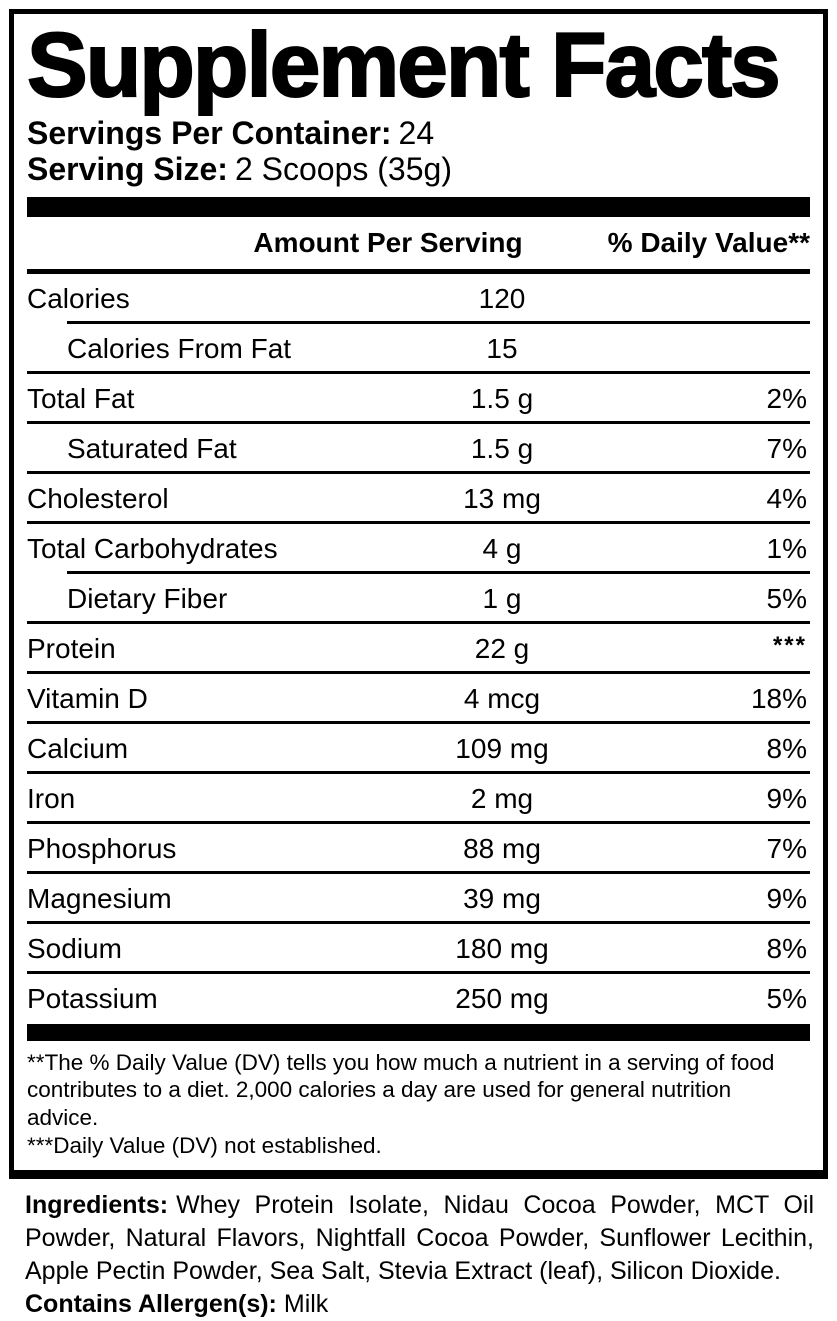 This screenshot has height=1321, width=837. What do you see at coordinates (418, 399) in the screenshot?
I see `nutrient-row: Total Fat 1.5 g 2%` at bounding box center [418, 399].